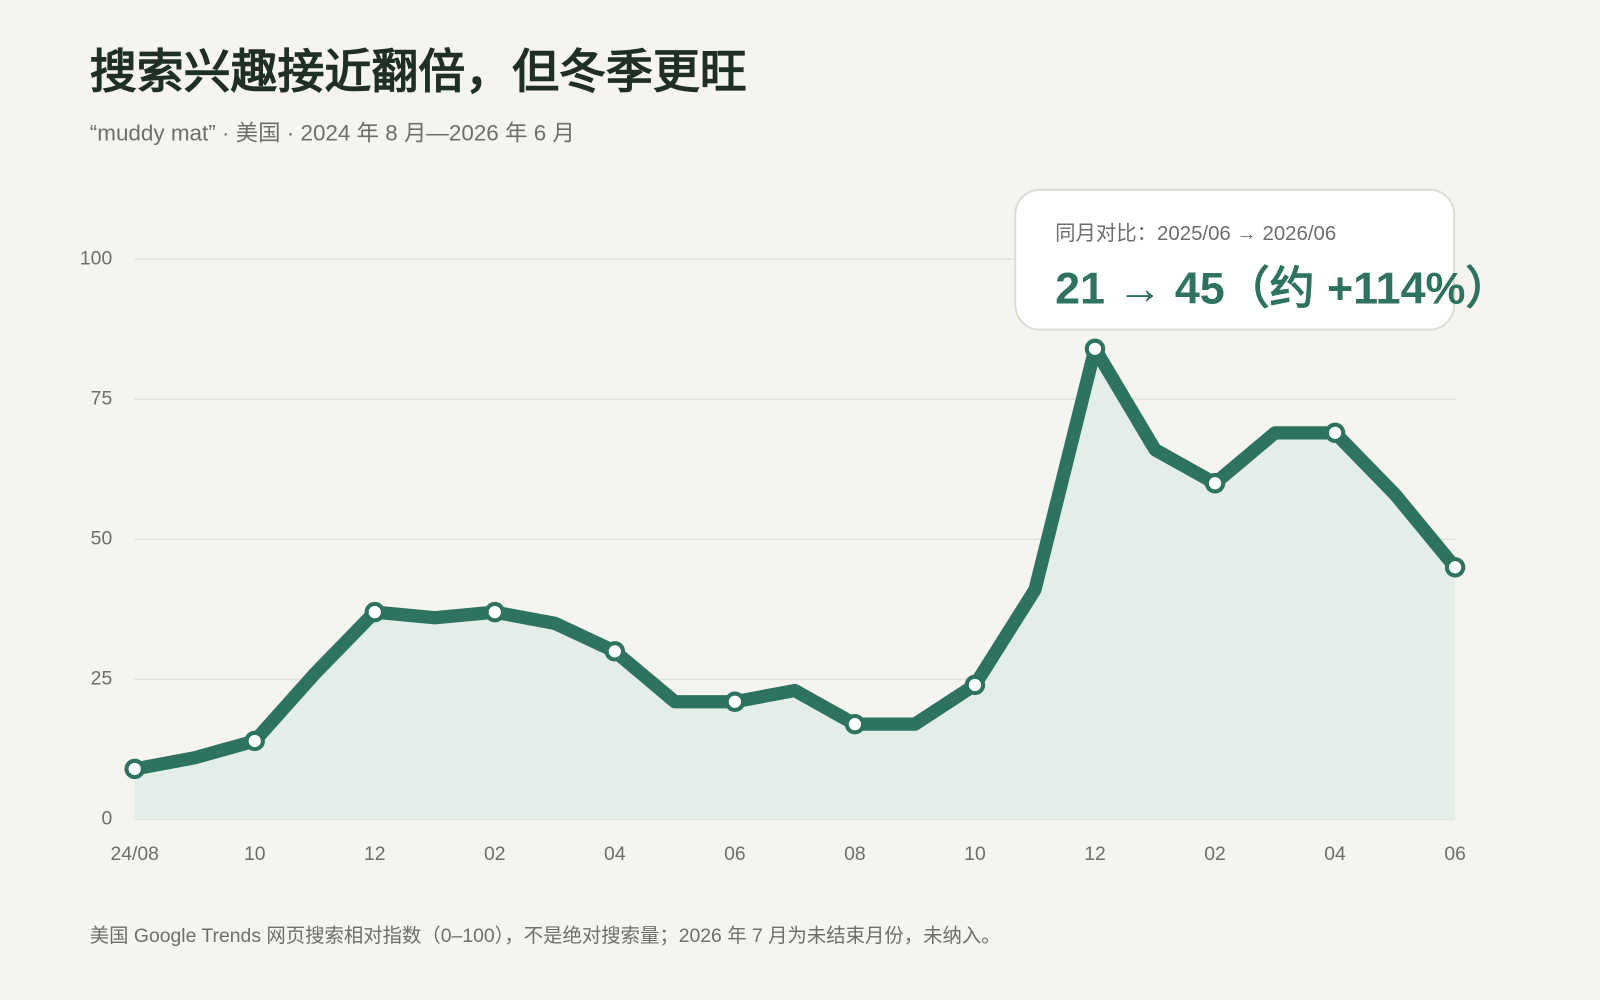  Describe the element at coordinates (1235, 259) in the screenshot. I see `callout-box` at that location.